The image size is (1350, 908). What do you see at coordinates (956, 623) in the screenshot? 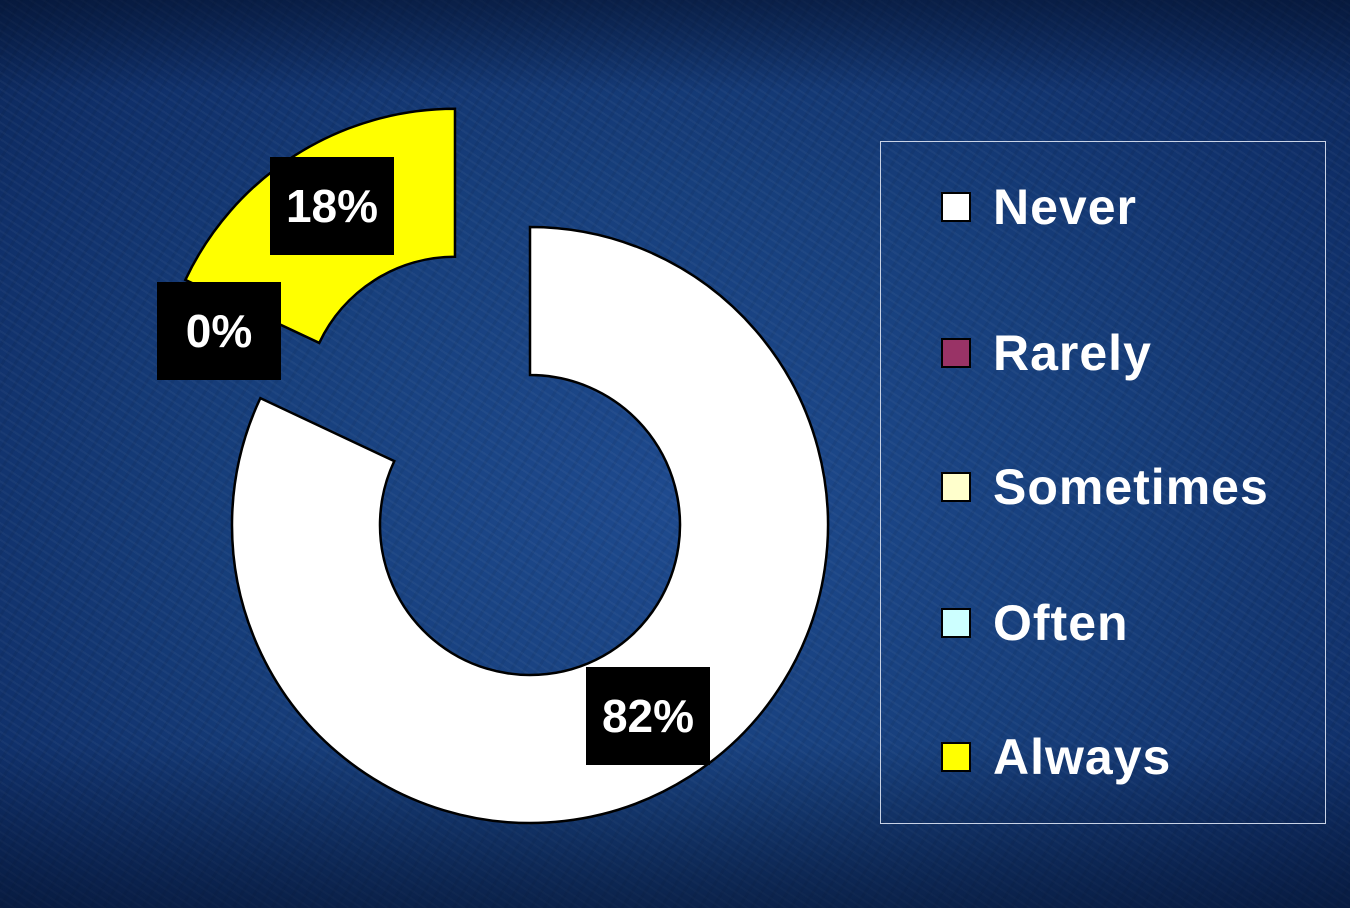
I see `legend-swatch-often` at bounding box center [956, 623].